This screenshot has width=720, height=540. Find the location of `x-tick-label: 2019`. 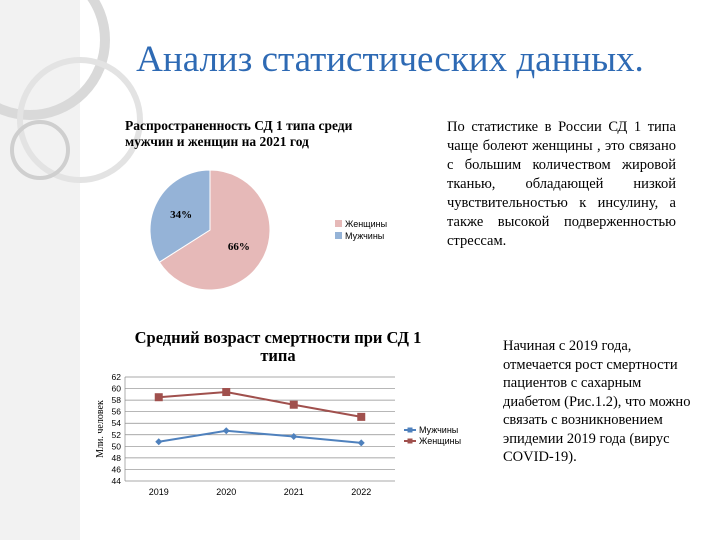

x-tick-label: 2019 is located at coordinates (159, 492).